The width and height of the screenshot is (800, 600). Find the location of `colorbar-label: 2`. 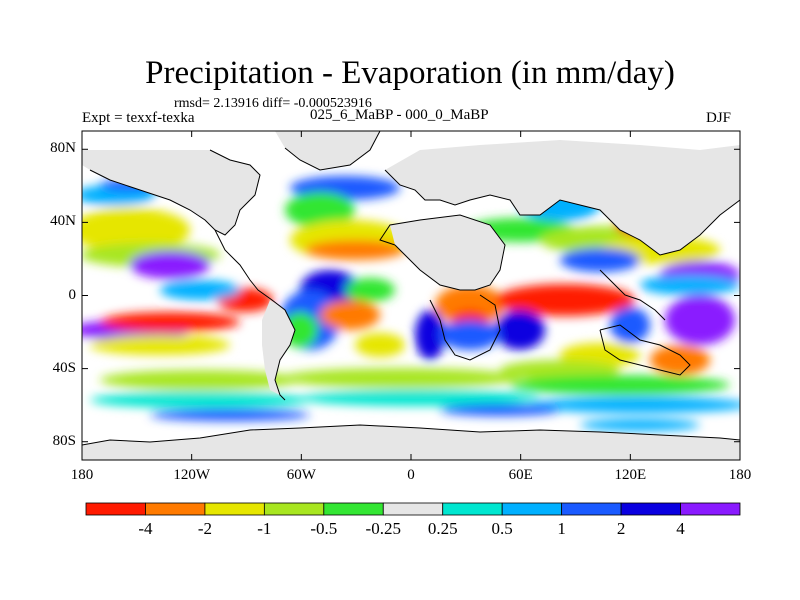

colorbar-label: 2 is located at coordinates (621, 528).